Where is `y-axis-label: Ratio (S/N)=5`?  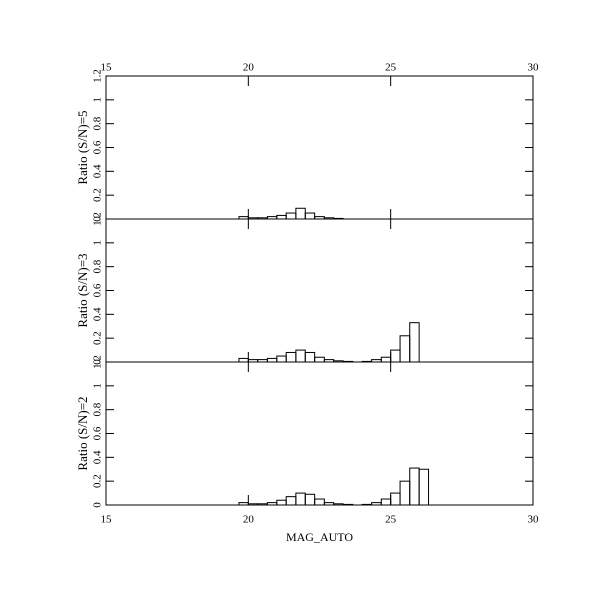 y-axis-label: Ratio (S/N)=5 is located at coordinates (82, 147).